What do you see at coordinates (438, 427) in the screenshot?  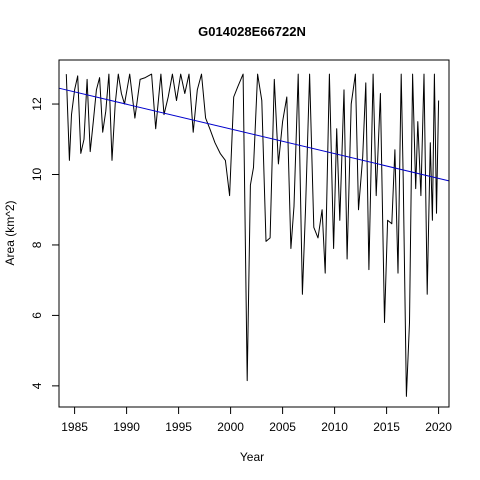 I see `x-tick-label: 2020` at bounding box center [438, 427].